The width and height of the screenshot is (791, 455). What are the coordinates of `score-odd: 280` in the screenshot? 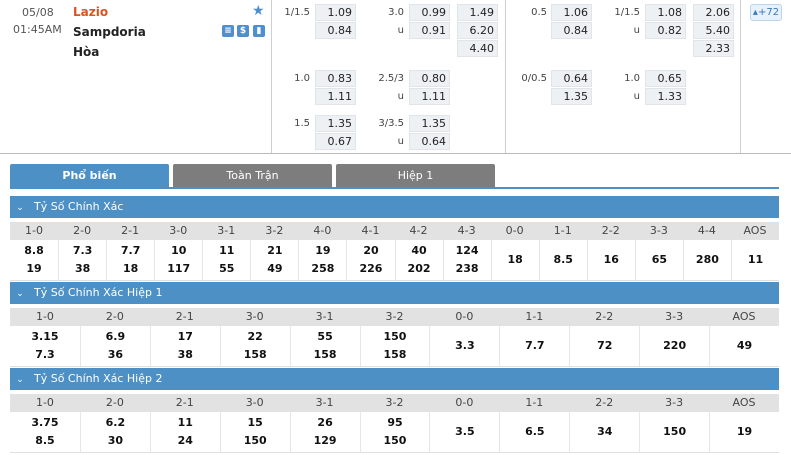 It's located at (707, 259).